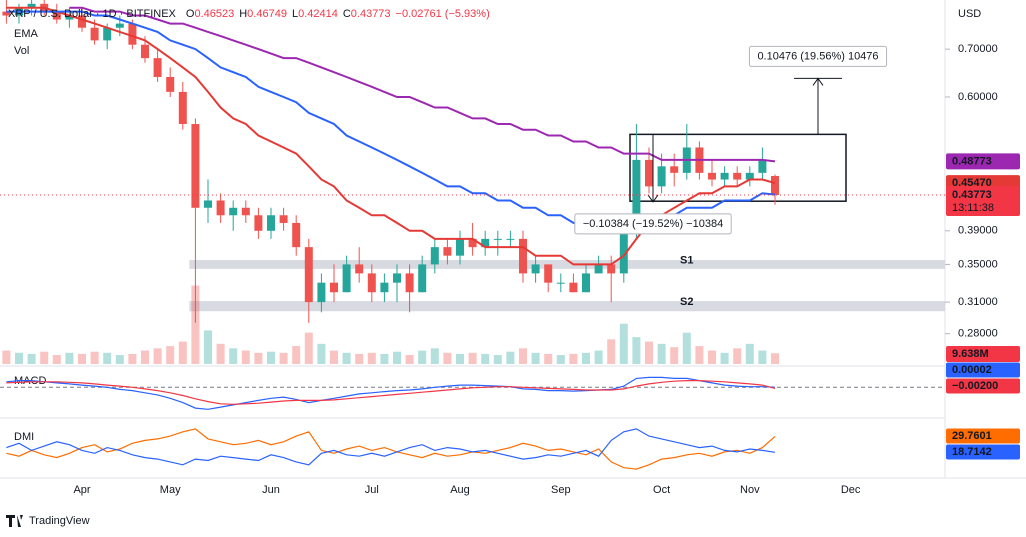 This screenshot has height=537, width=1026. What do you see at coordinates (391, 447) in the screenshot?
I see `dmi-line` at bounding box center [391, 447].